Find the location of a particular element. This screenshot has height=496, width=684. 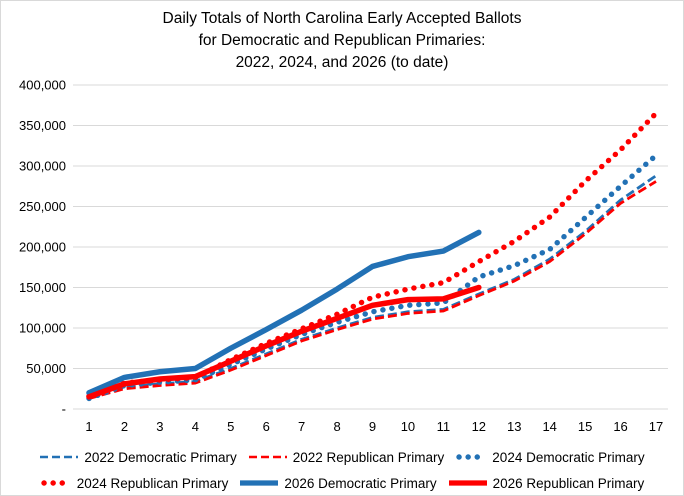

x-tick-label: 14 is located at coordinates (549, 426).